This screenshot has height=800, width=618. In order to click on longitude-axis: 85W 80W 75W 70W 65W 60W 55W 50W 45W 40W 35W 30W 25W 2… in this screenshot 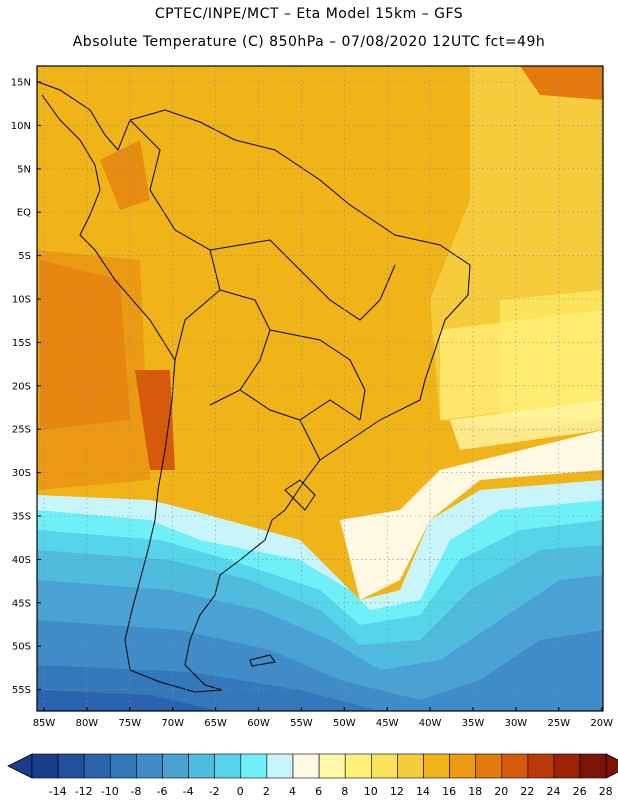, I will do `click(323, 718)`.